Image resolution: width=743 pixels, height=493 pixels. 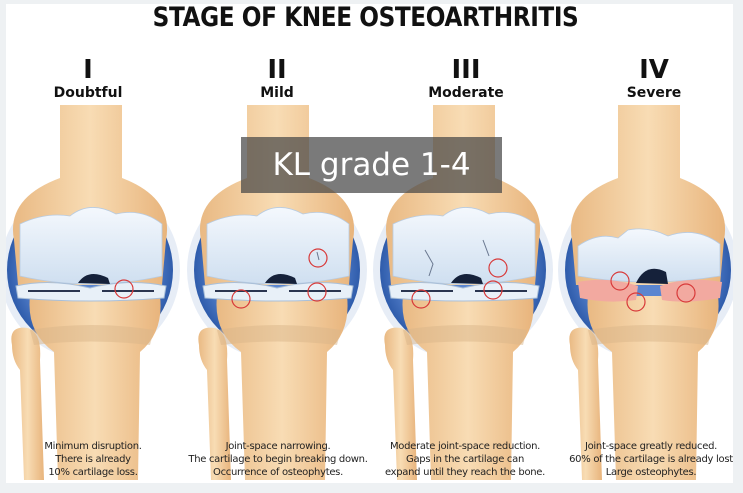 I want to click on caption-line: 10% cartilage loss., so click(x=93, y=472).